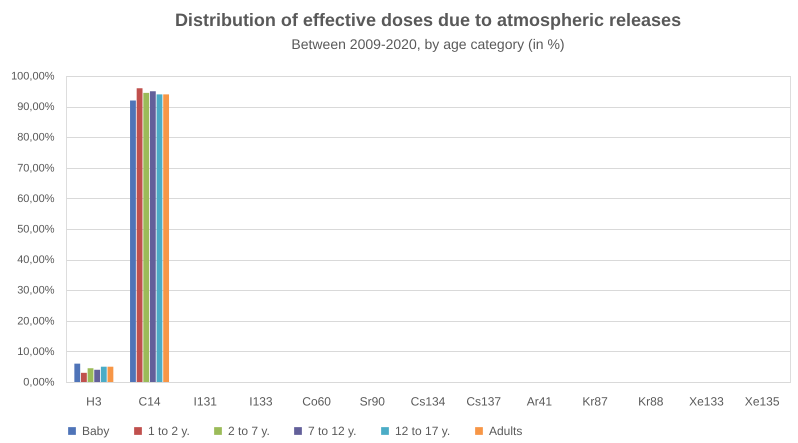  Describe the element at coordinates (595, 401) in the screenshot. I see `x-tick-label: Kr87` at that location.